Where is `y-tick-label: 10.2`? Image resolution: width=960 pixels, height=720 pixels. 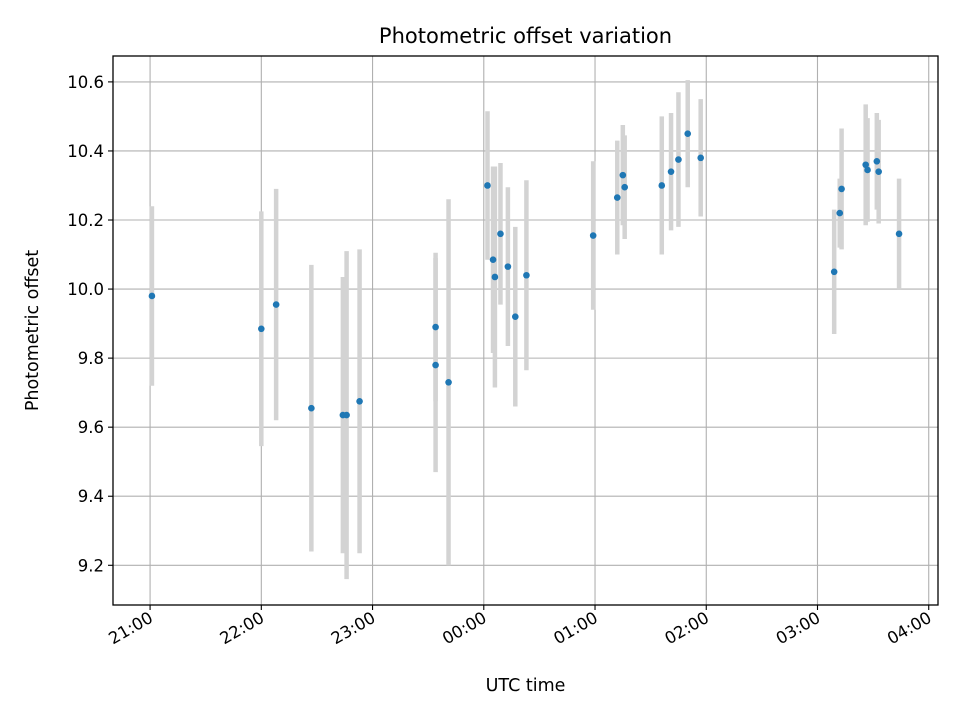
y-tick-label: 10.2 is located at coordinates (85, 220).